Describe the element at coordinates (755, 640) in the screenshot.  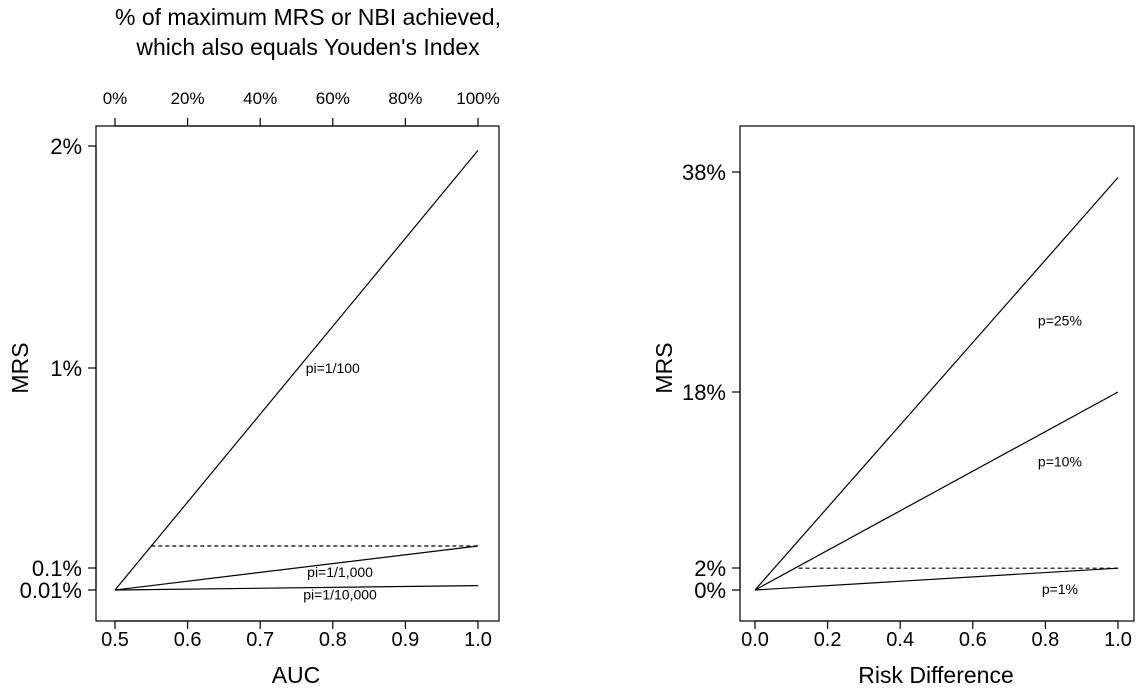
I see `x-tick-label: 0.0` at that location.